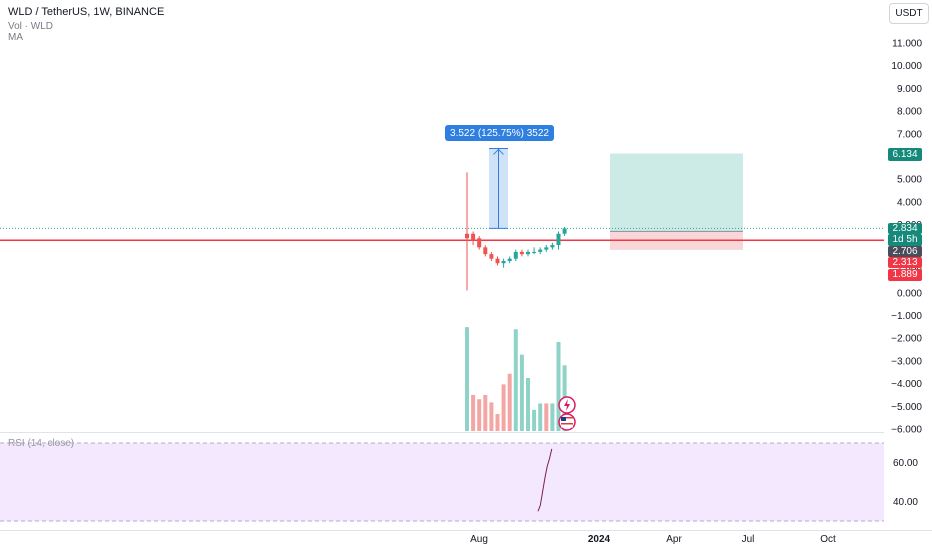 This screenshot has width=932, height=550. I want to click on current-price-badge: 2.834, so click(905, 228).